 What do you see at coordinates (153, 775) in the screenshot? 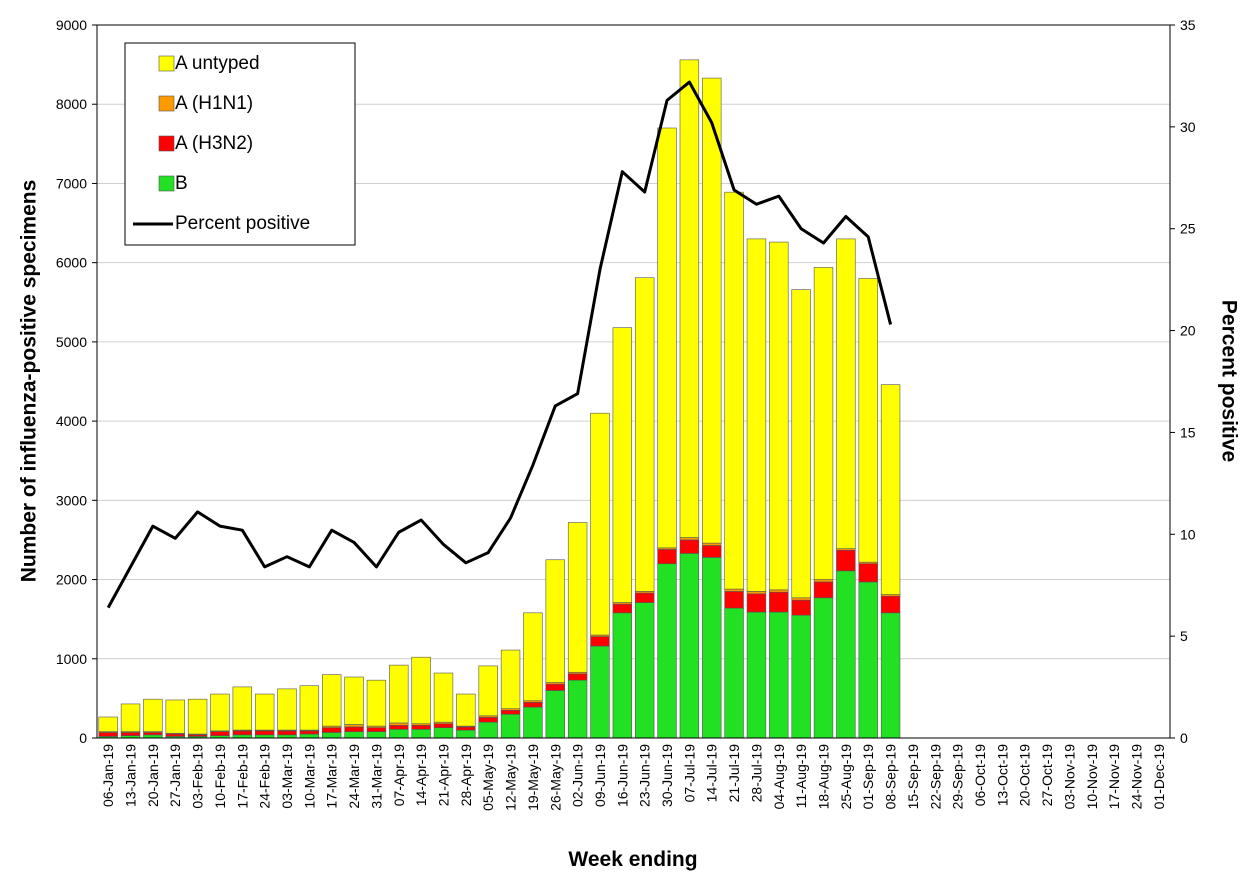
I see `x-tick-label: 20-Jan-19` at bounding box center [153, 775].